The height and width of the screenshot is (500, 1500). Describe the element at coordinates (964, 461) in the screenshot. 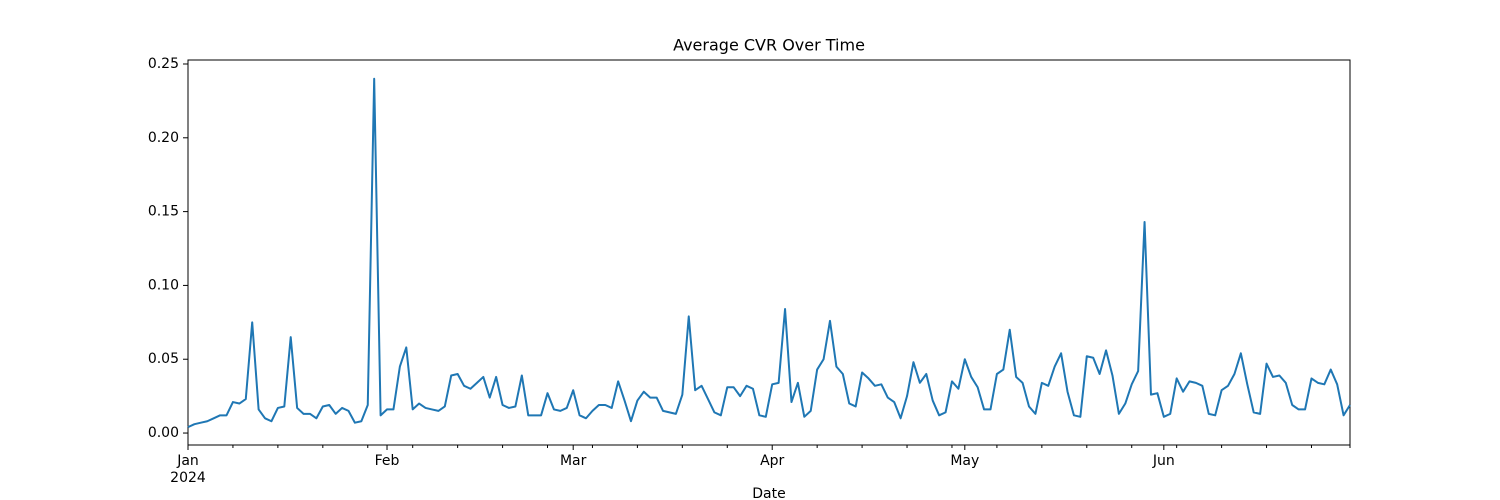

I see `x-tick-label: May` at that location.